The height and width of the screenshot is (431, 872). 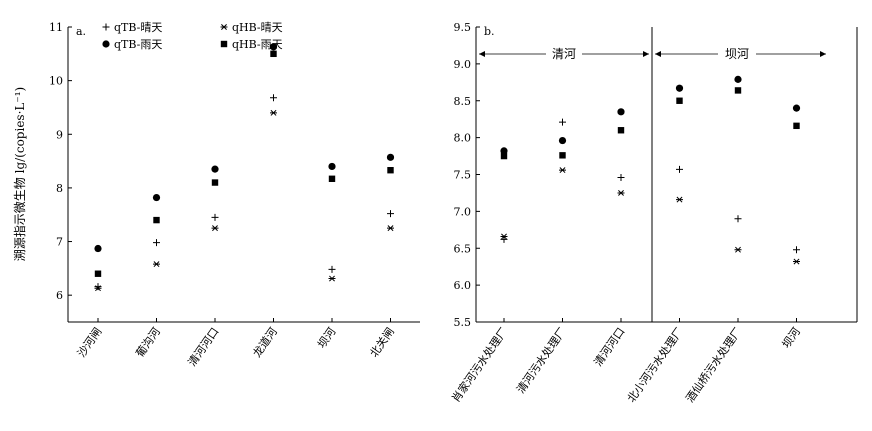 What do you see at coordinates (257, 44) in the screenshot?
I see `legend-label: qHB-雨天` at bounding box center [257, 44].